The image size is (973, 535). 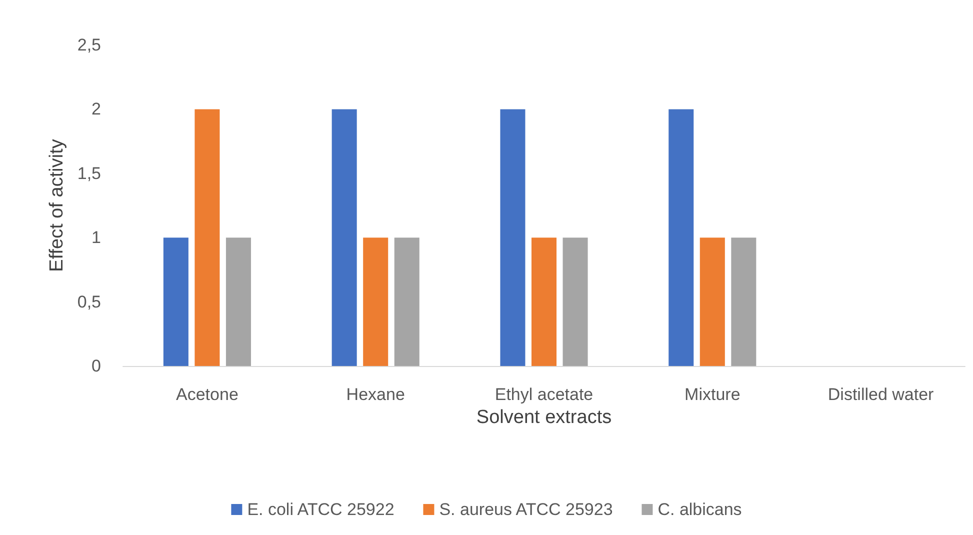 What do you see at coordinates (57, 205) in the screenshot?
I see `y-axis-title: Effect of activity` at bounding box center [57, 205].